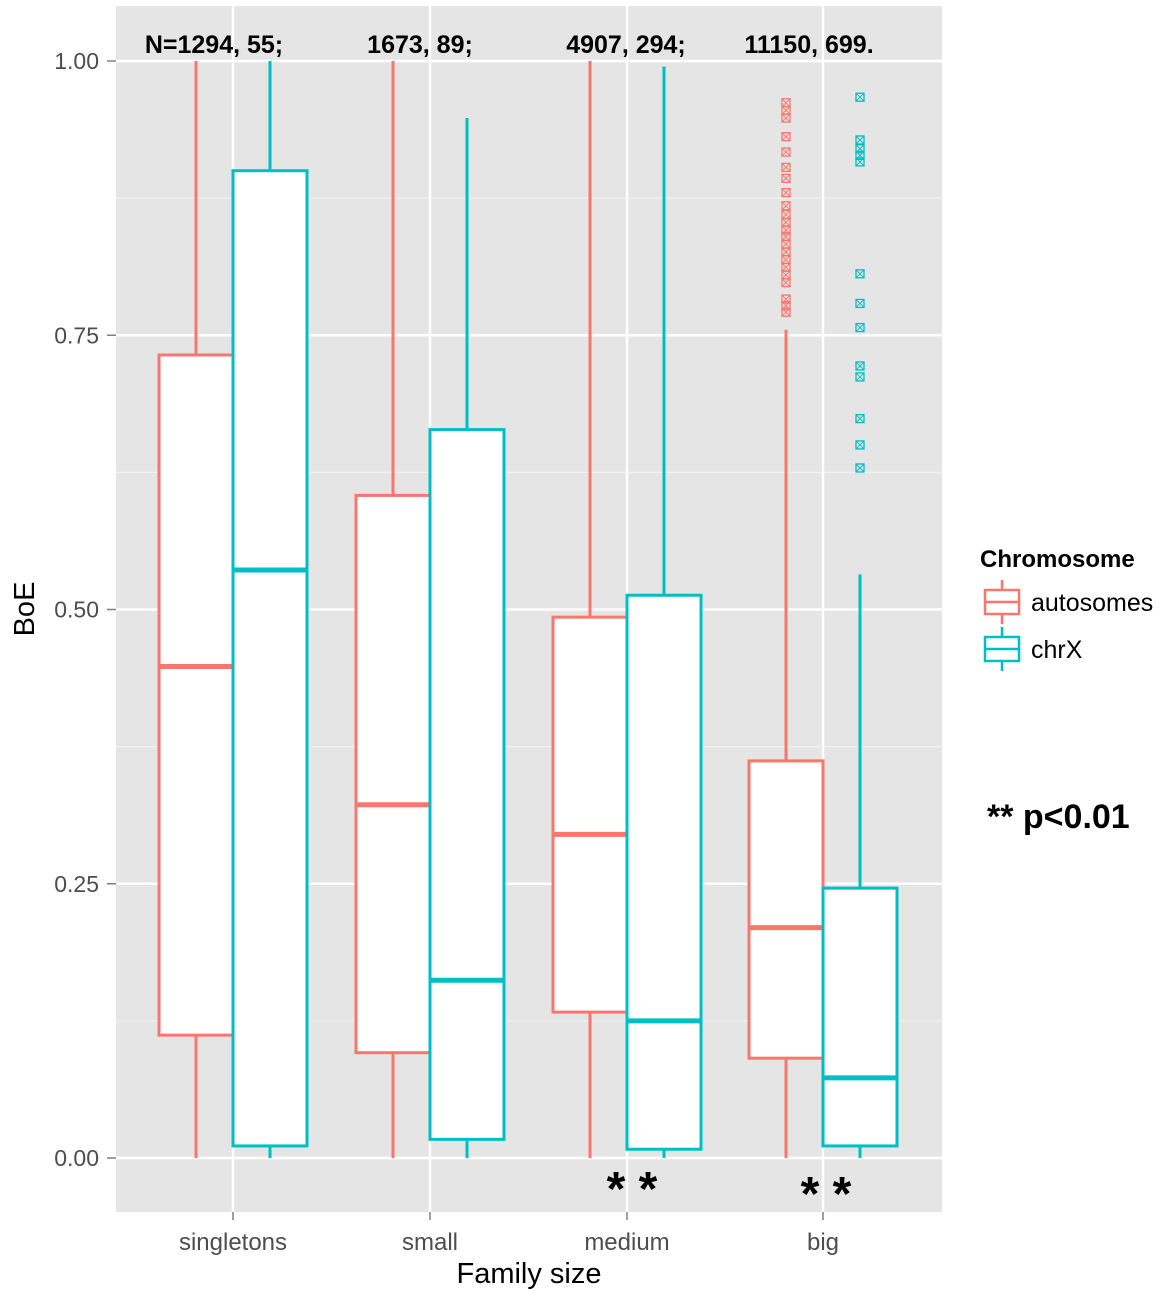 The image size is (1175, 1289). Describe the element at coordinates (25, 609) in the screenshot. I see `y-axis-title: BoE` at that location.